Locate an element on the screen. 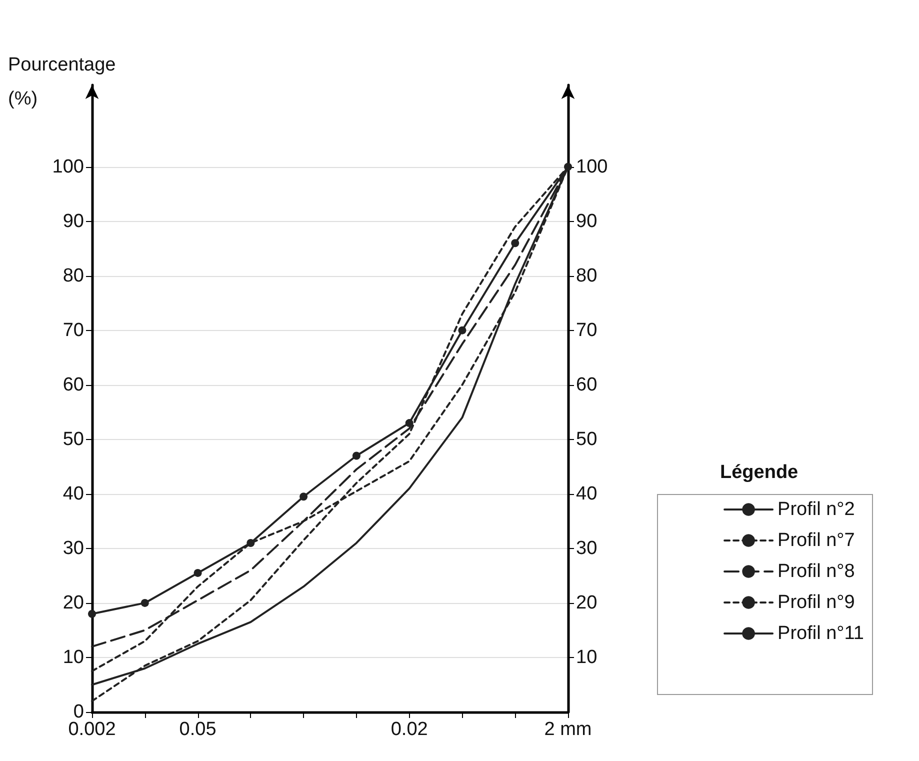 This screenshot has height=761, width=919. y2-tick-label: 10 is located at coordinates (587, 657).